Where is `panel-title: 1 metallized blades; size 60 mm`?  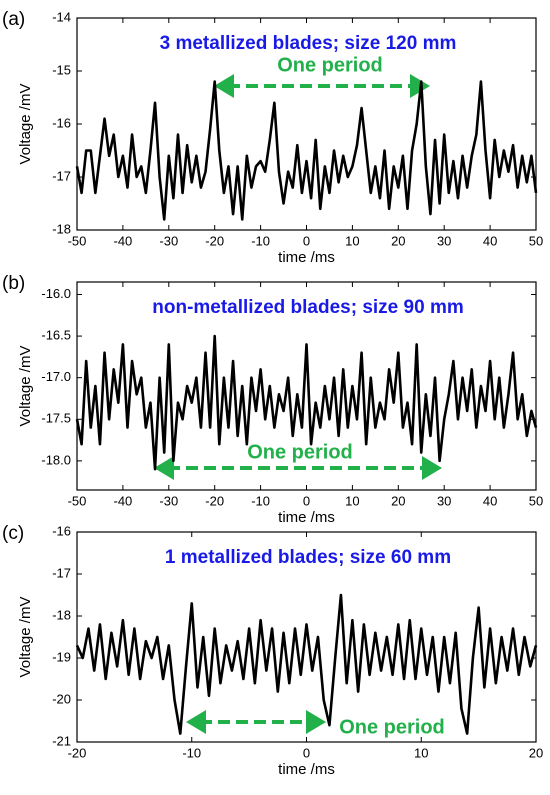 panel-title: 1 metallized blades; size 60 mm is located at coordinates (308, 557).